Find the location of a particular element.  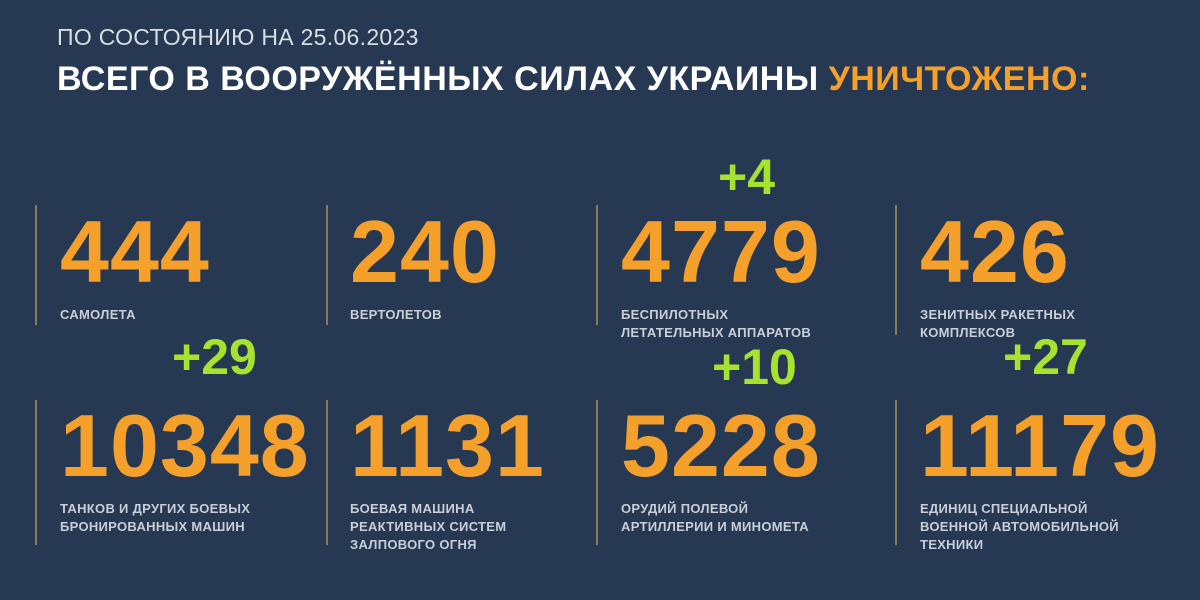

stat-label: ЛЕТАТЕЛЬНЫХ АППАРАТОВ is located at coordinates (716, 332).